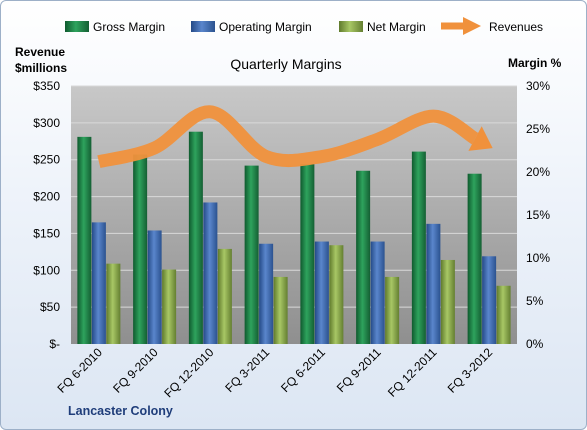  What do you see at coordinates (538, 172) in the screenshot?
I see `right-tick-label: 20%` at bounding box center [538, 172].